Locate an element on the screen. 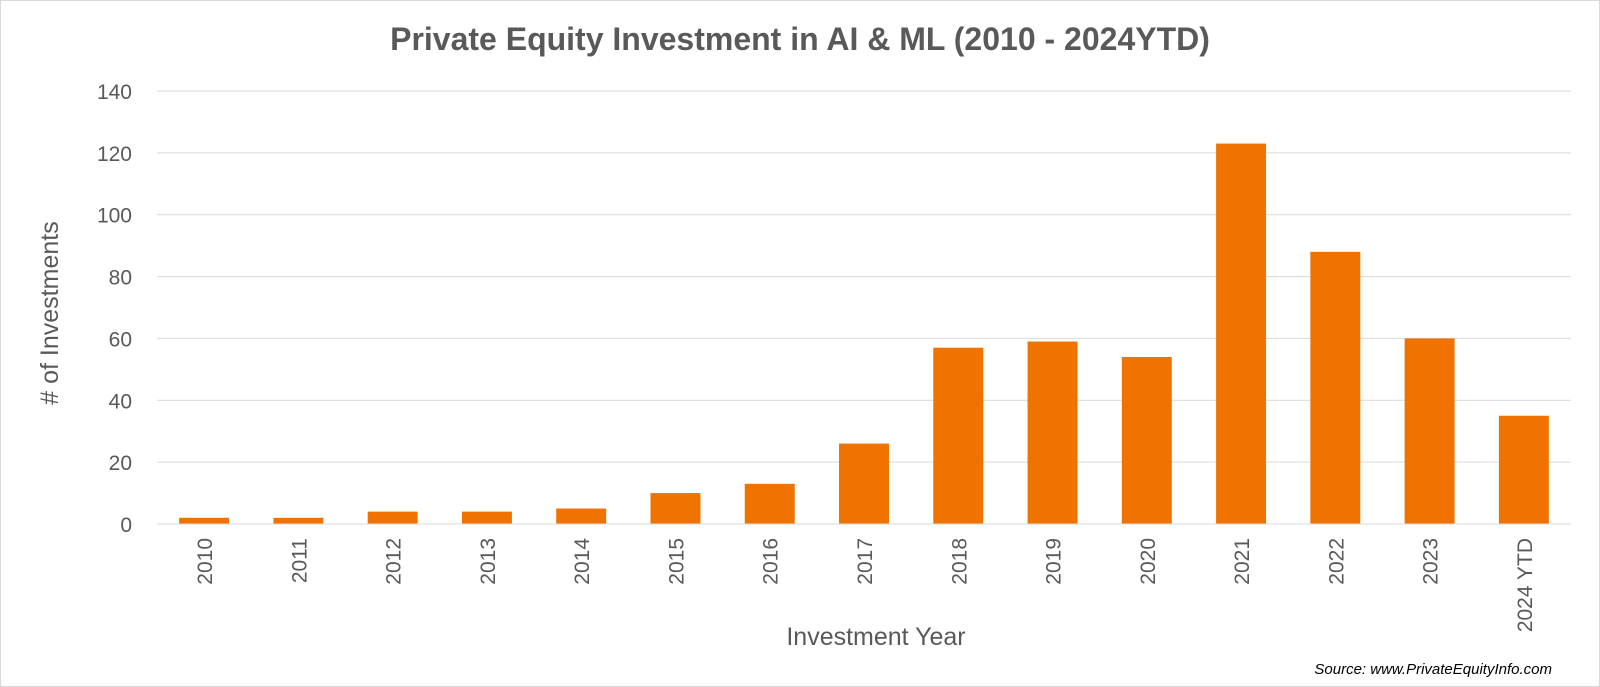 This screenshot has height=687, width=1600. x-tick-label: 2017 is located at coordinates (865, 561).